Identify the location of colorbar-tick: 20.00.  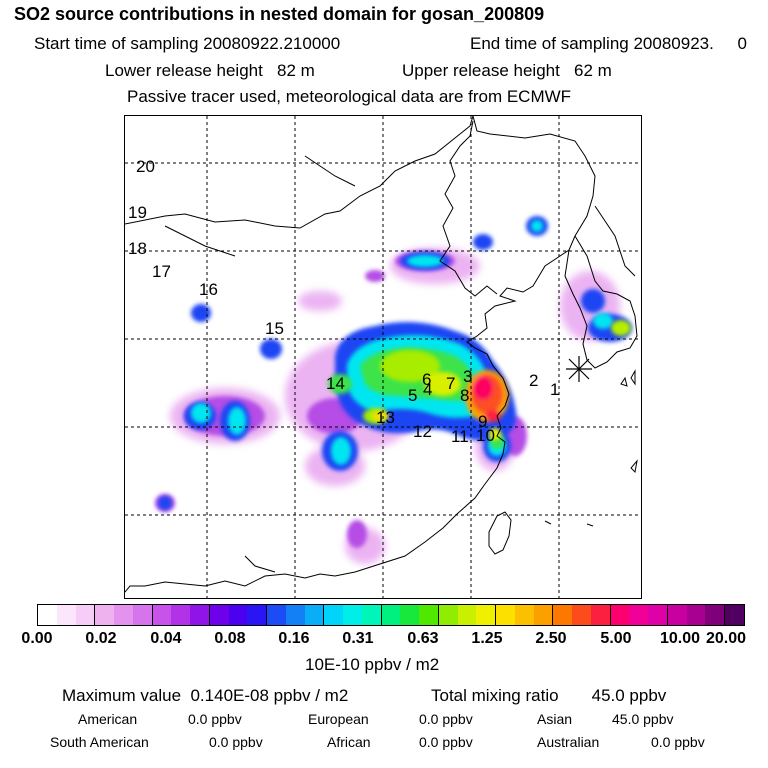
(726, 638).